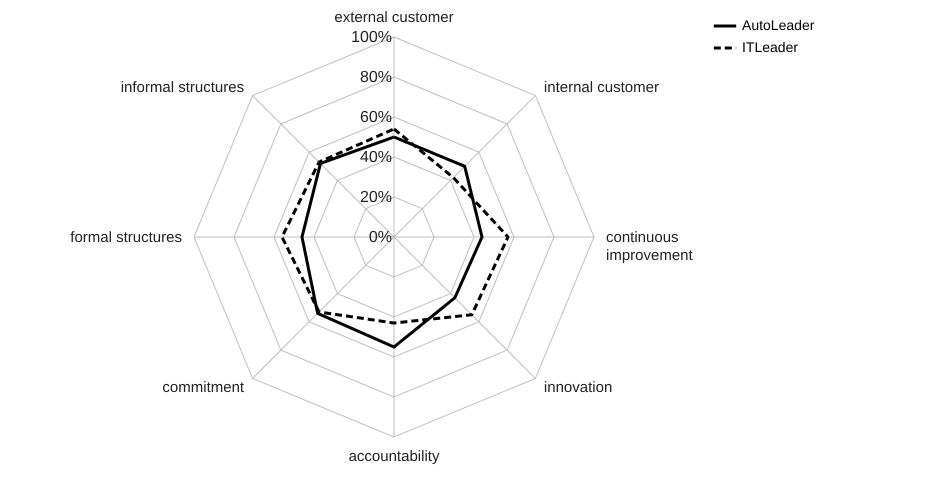 Image resolution: width=950 pixels, height=481 pixels. Describe the element at coordinates (376, 197) in the screenshot. I see `y-tick-label: 20%` at that location.